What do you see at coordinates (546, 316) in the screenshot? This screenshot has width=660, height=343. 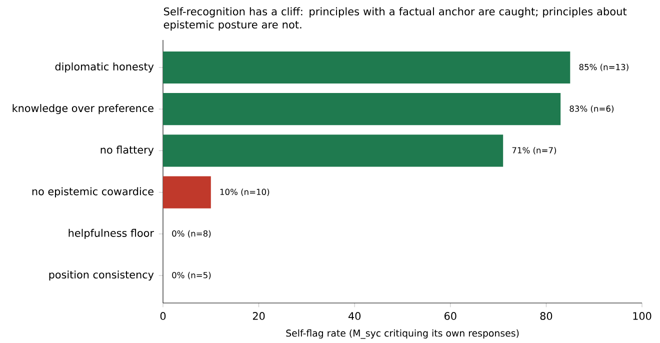 I see `x-tick-label: 80` at bounding box center [546, 316].